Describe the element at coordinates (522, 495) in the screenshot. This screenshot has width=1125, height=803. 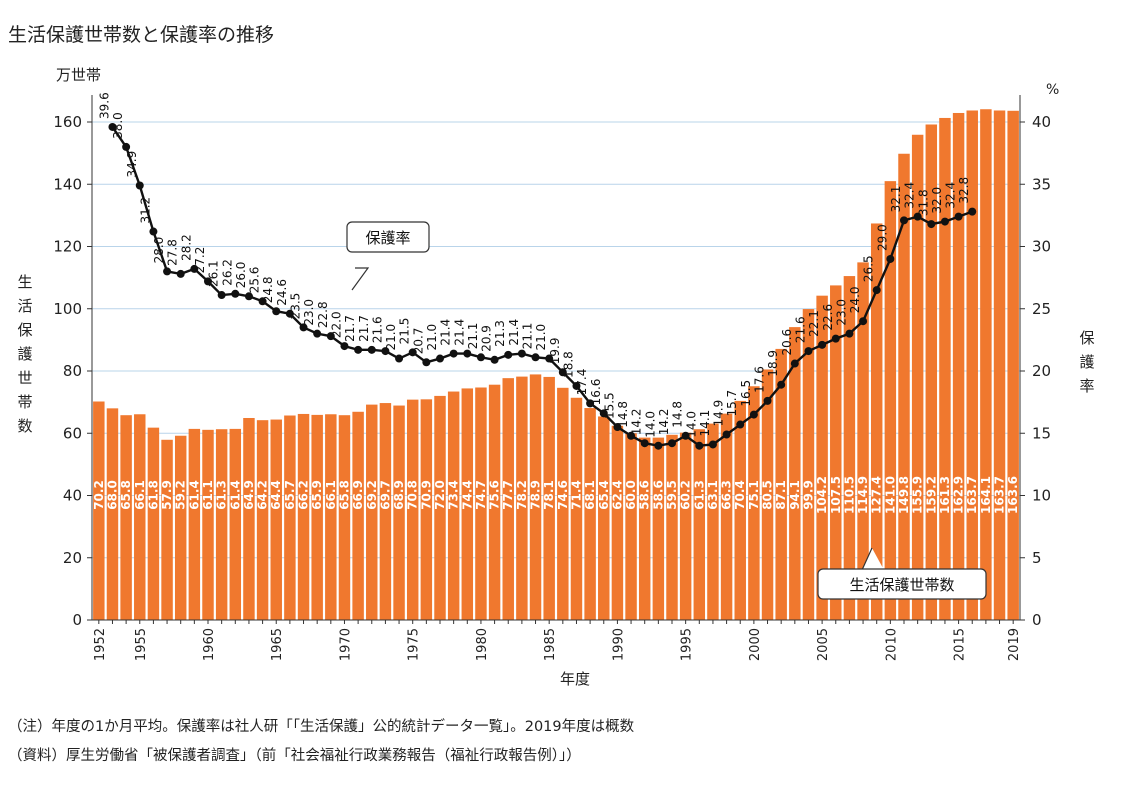
I see `bar-value-label: 78.2` at that location.